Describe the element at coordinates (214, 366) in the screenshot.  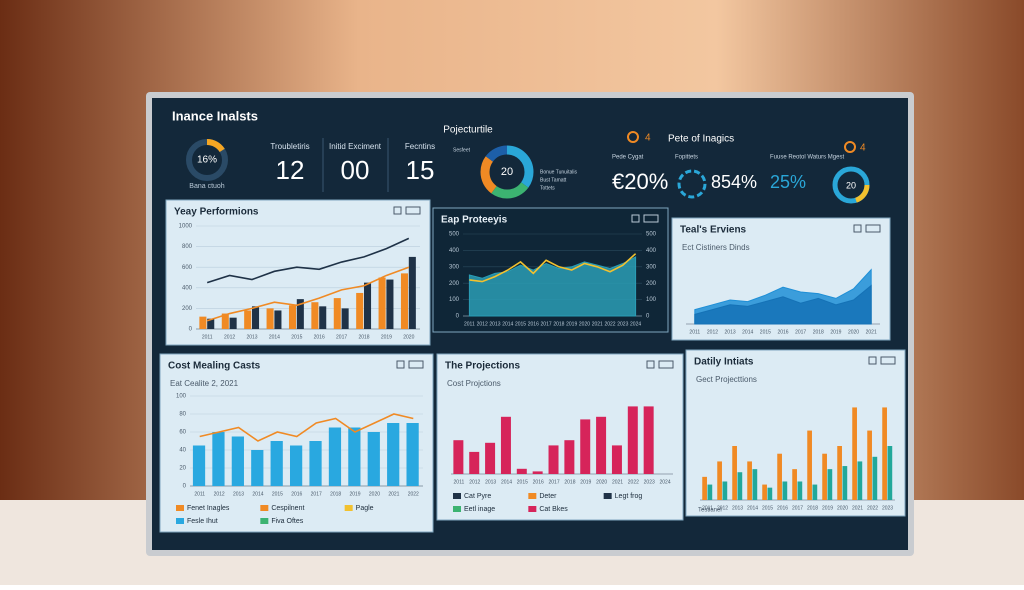
I see `panel-title: Cost Mealing Casts` at that location.